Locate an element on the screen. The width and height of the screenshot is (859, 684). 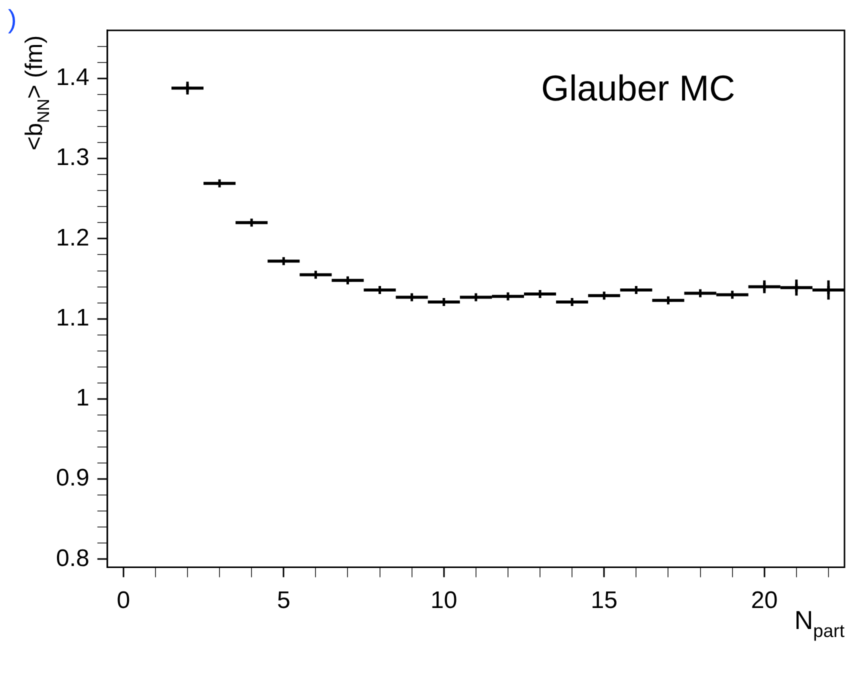
x-tick-label: 10 is located at coordinates (444, 600).